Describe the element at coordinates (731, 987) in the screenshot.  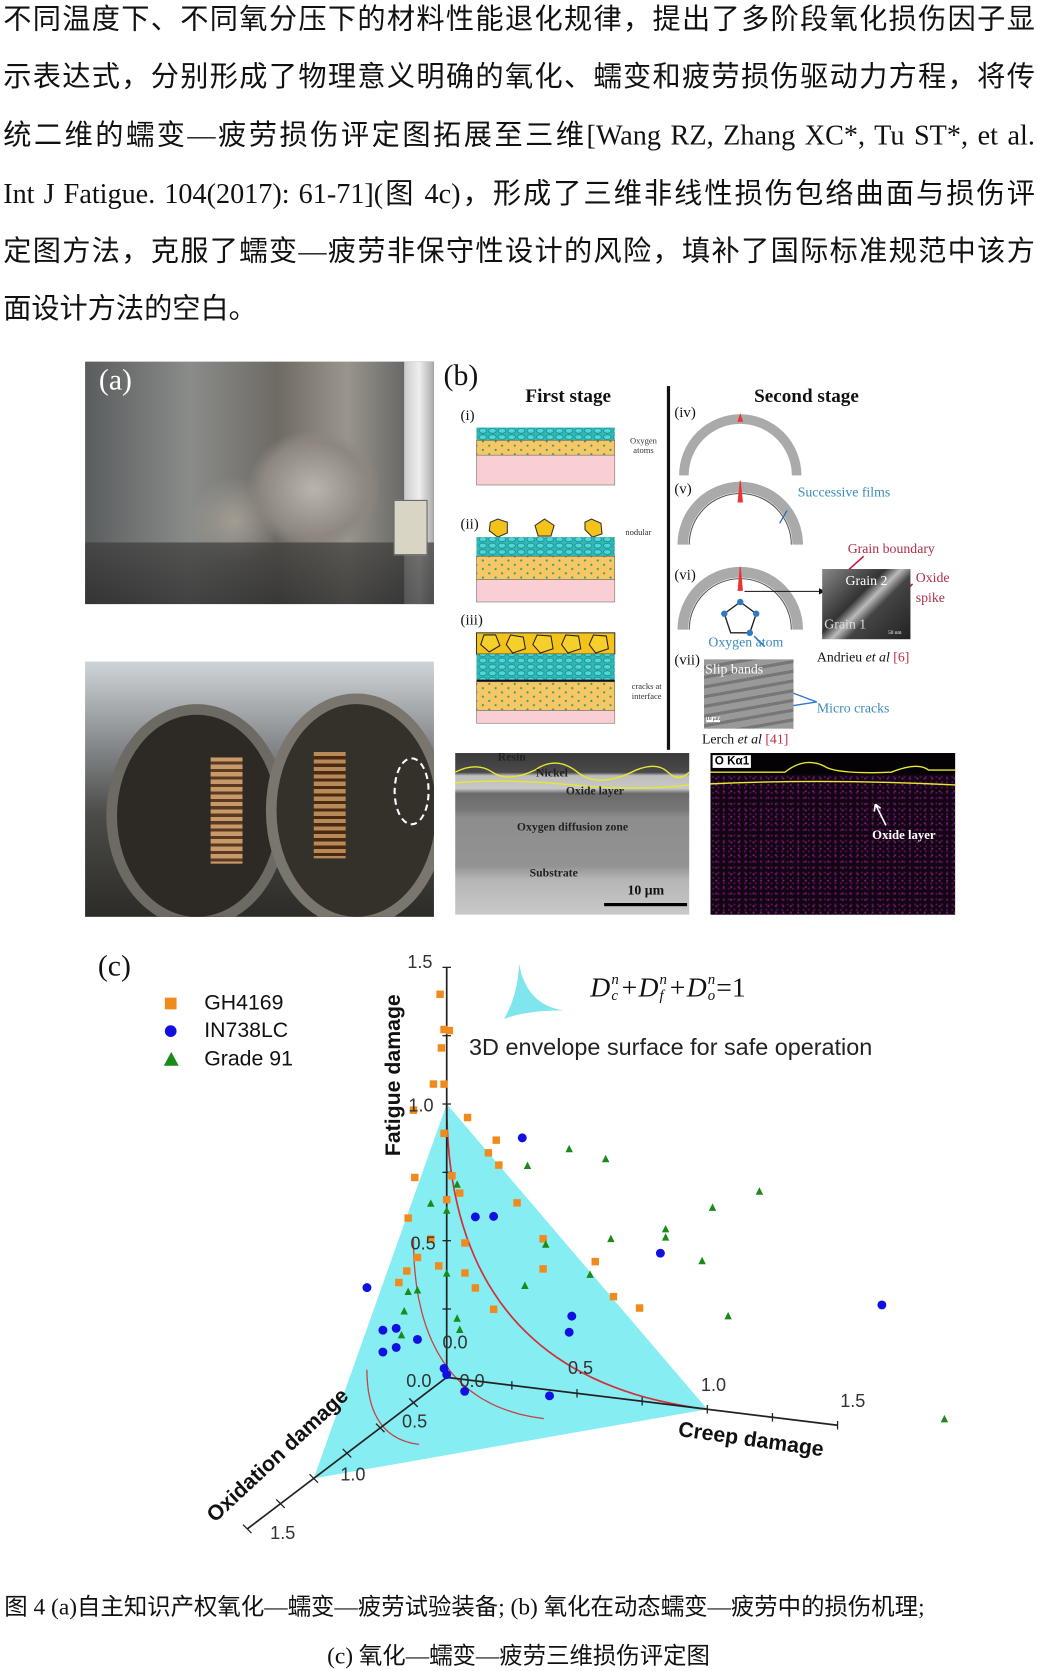
I see `formula-equals: =1` at that location.